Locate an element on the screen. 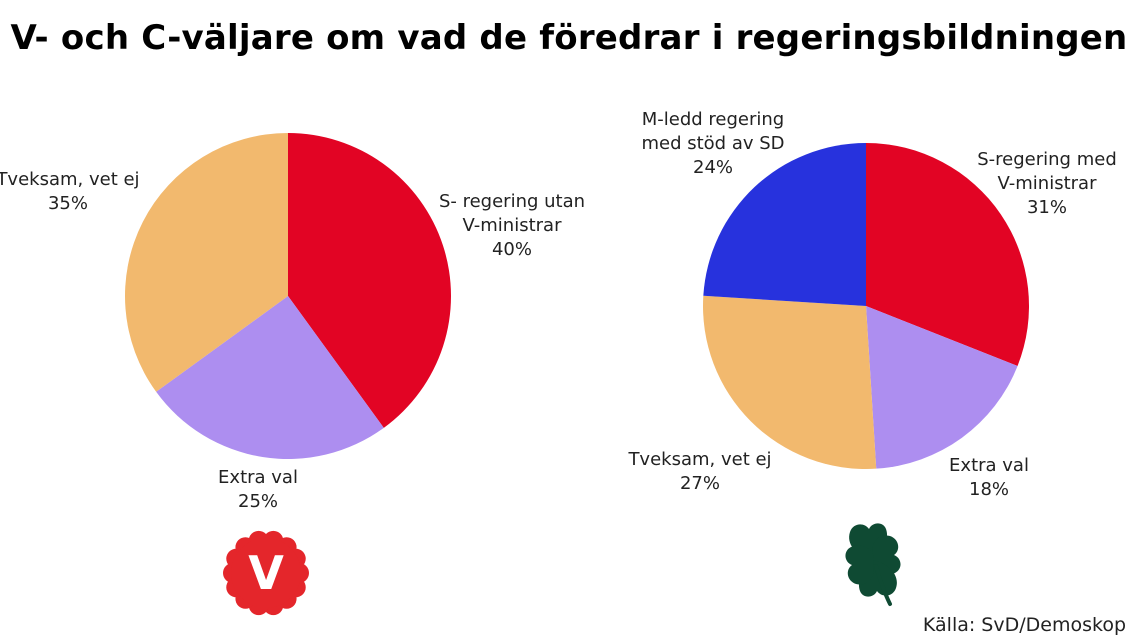  slice-percent: 25% is located at coordinates (258, 501).